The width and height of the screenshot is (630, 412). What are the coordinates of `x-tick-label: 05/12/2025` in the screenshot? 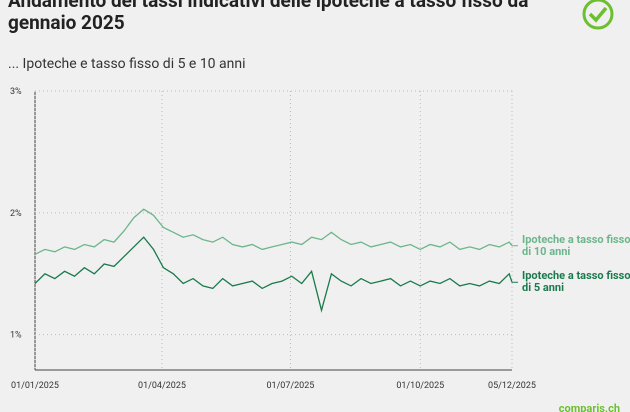 It's located at (512, 386).